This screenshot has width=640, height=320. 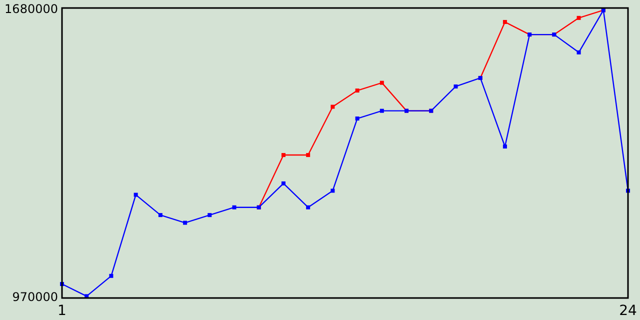 I want to click on x-tick-label: 24, so click(x=628, y=311).